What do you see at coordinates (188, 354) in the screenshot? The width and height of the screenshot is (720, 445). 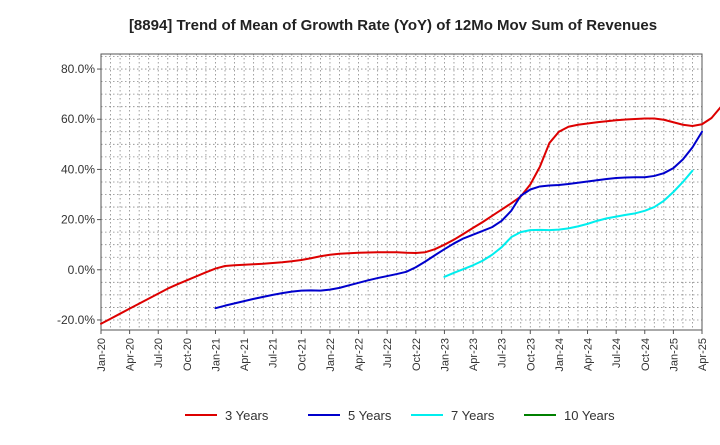 I see `x-tick-label: Oct-20` at bounding box center [188, 354].